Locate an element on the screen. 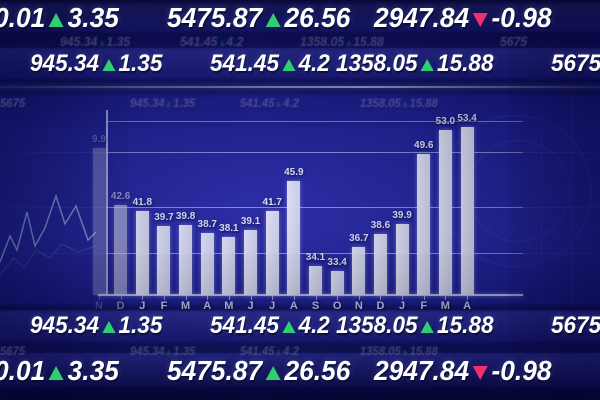 Image resolution: width=600 pixels, height=400 pixels. ticker-item: 541.45 4.2 is located at coordinates (269, 103).